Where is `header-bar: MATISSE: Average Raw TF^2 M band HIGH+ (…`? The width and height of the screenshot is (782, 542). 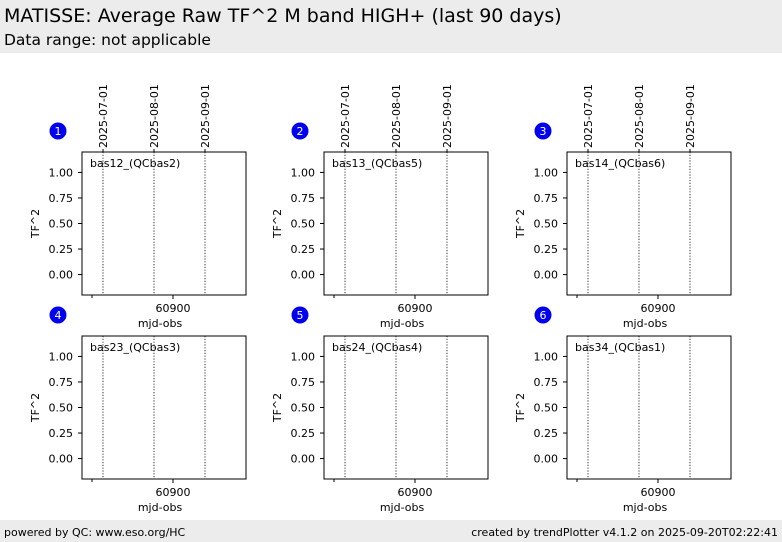 header-bar: MATISSE: Average Raw TF^2 M band HIGH+ (… is located at coordinates (391, 26).